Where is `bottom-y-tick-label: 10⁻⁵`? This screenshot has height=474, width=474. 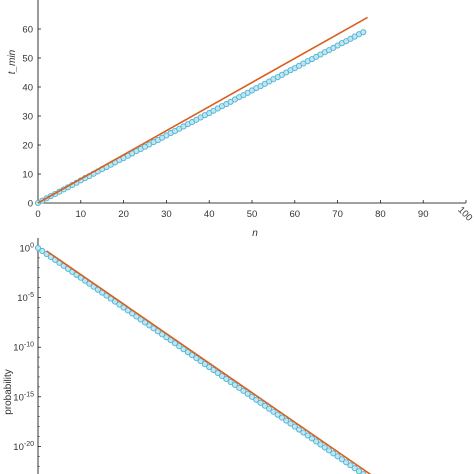 bottom-y-tick-label: 10⁻⁵ is located at coordinates (25, 298).